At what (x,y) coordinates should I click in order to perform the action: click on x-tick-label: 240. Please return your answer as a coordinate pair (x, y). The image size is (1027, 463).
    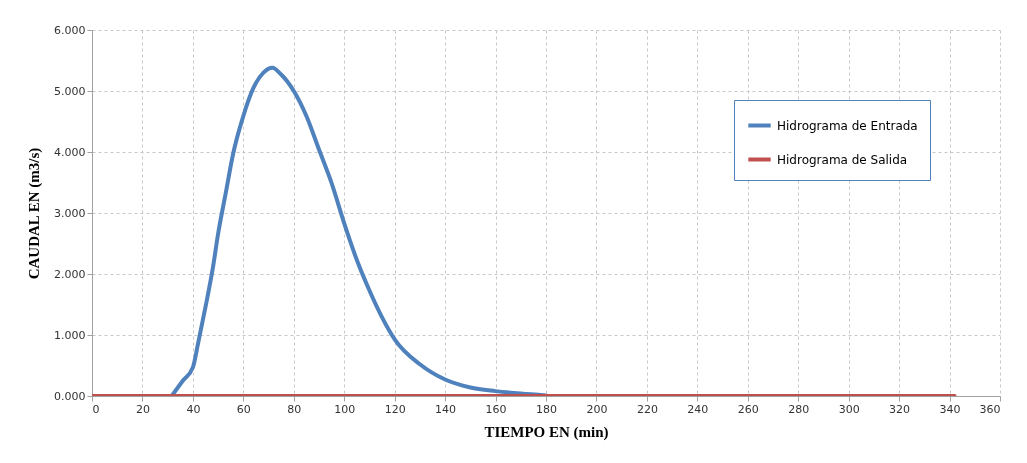
    Looking at the image, I should click on (698, 409).